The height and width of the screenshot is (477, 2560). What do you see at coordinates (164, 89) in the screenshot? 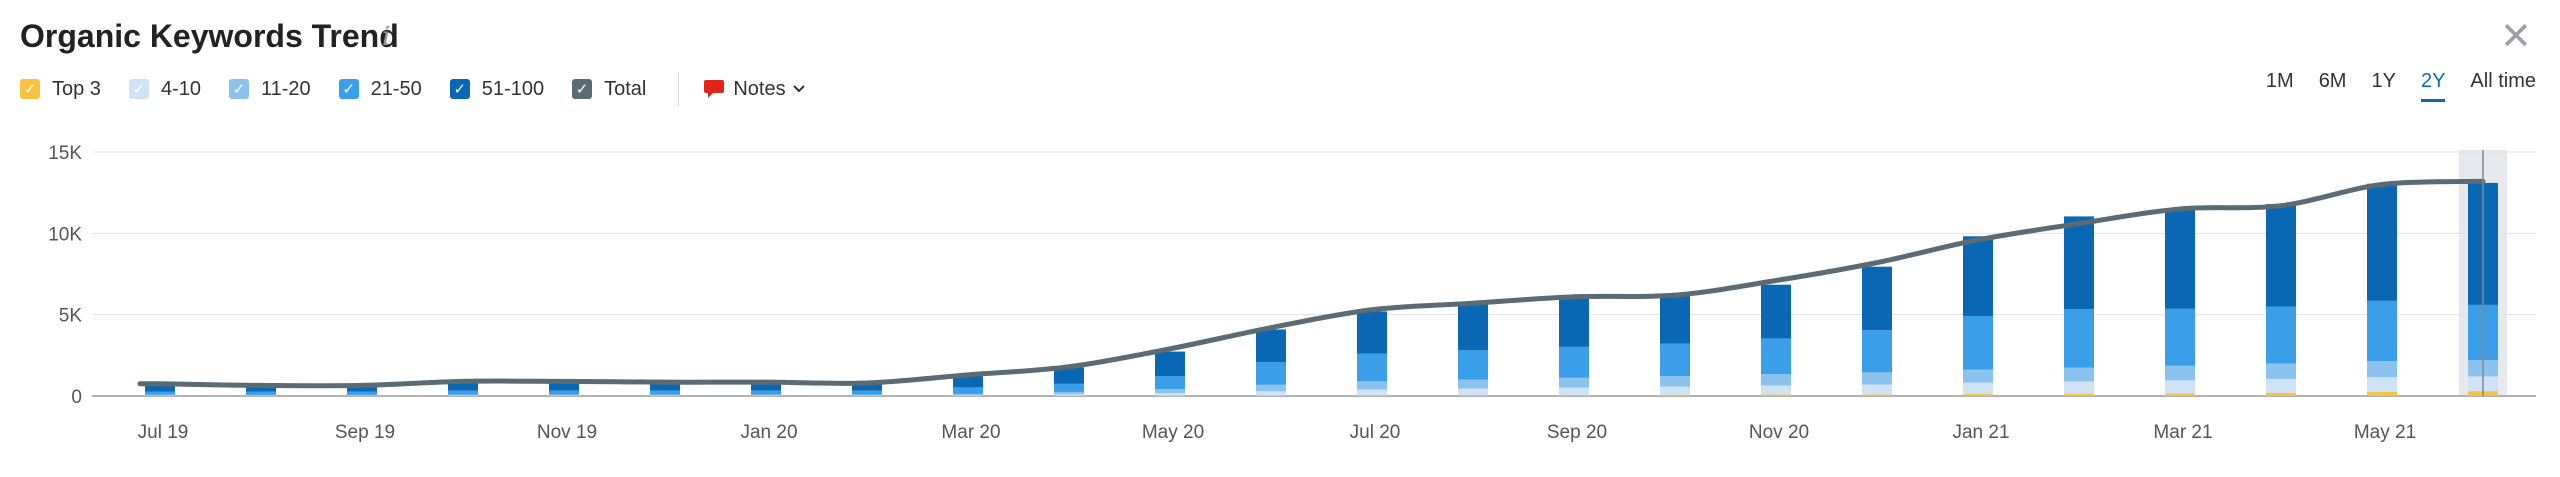
I see `legend-item-4-10: ✓ 4-10` at bounding box center [164, 89].